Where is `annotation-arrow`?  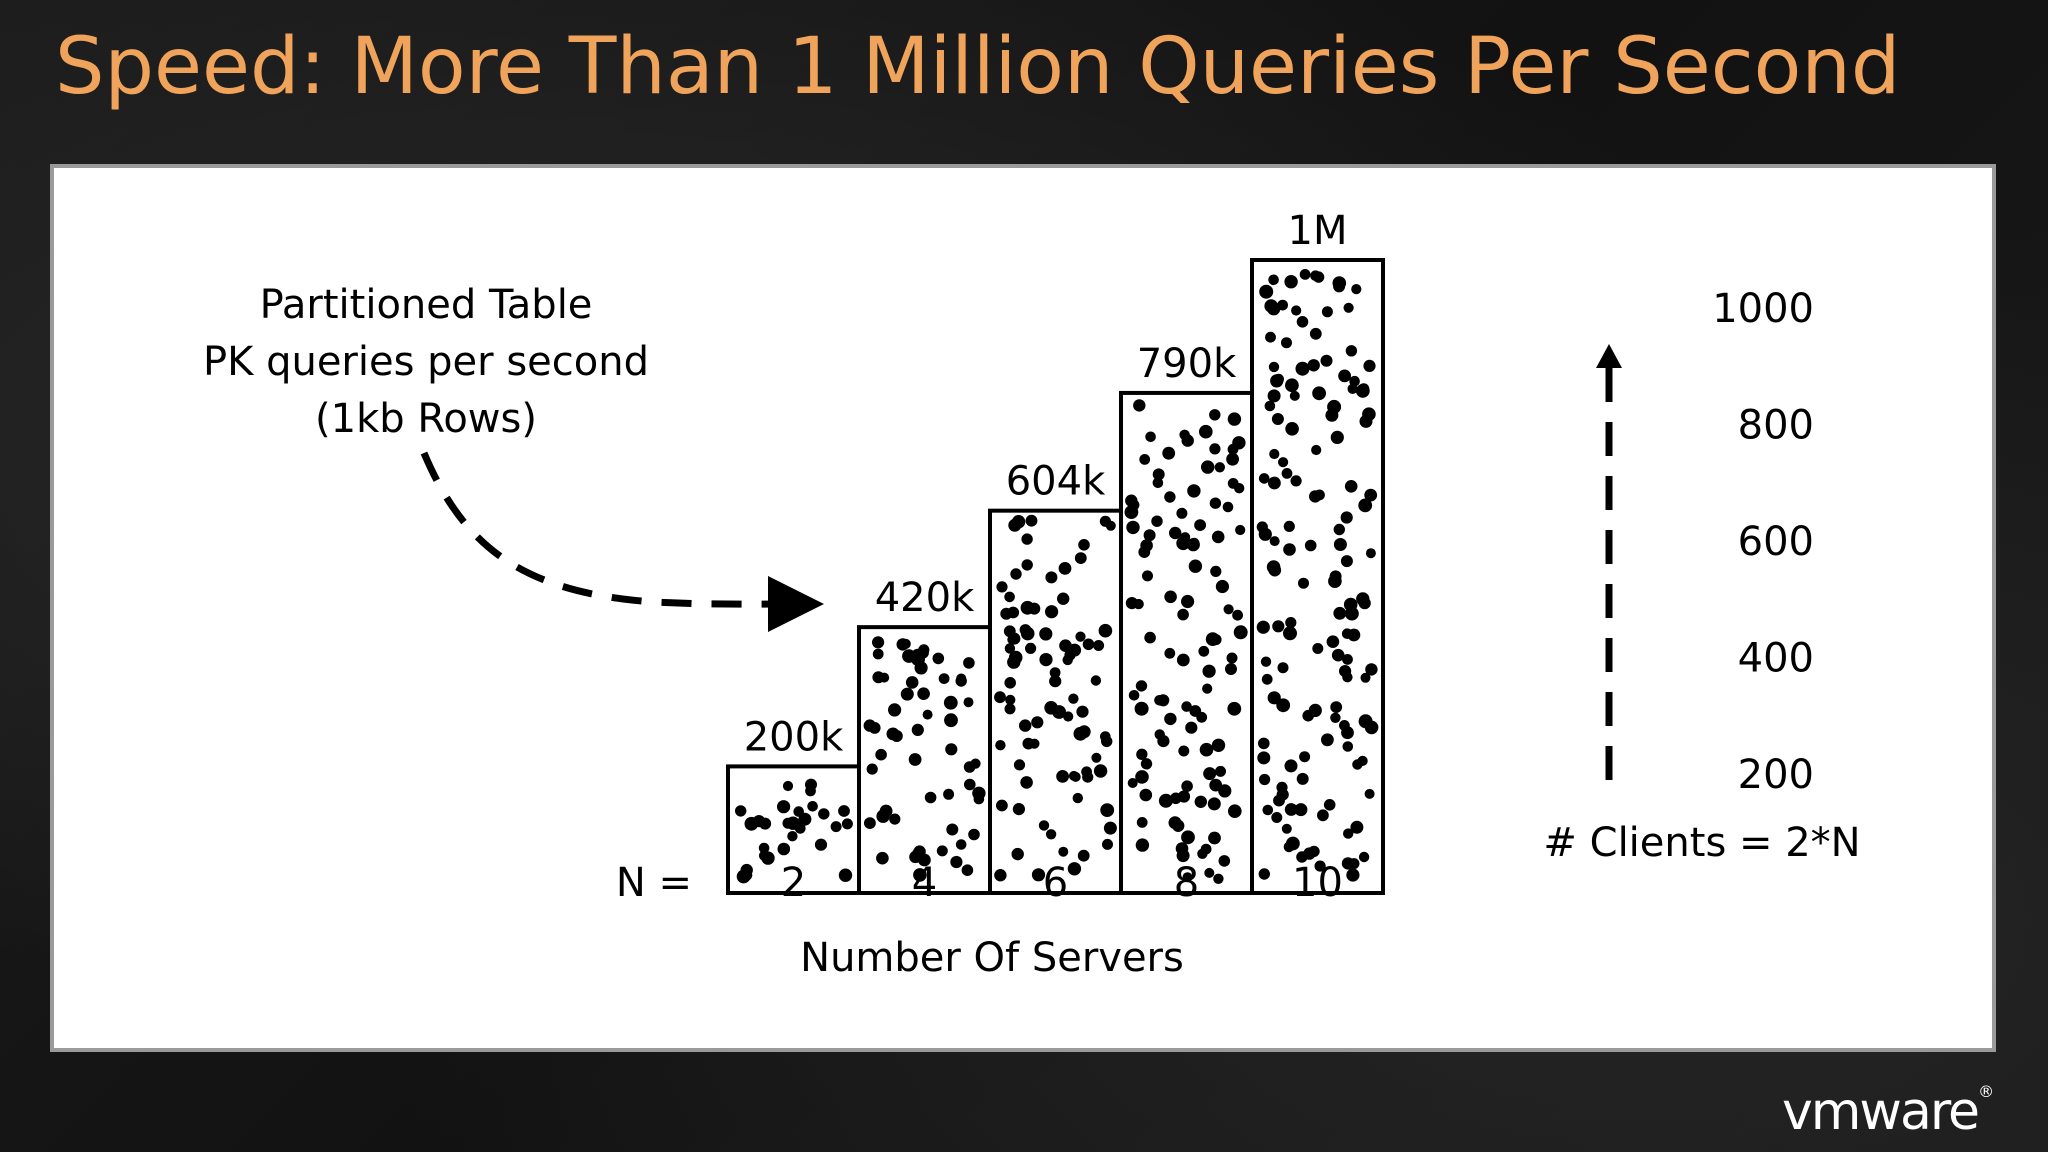
annotation-arrow is located at coordinates (622, 542).